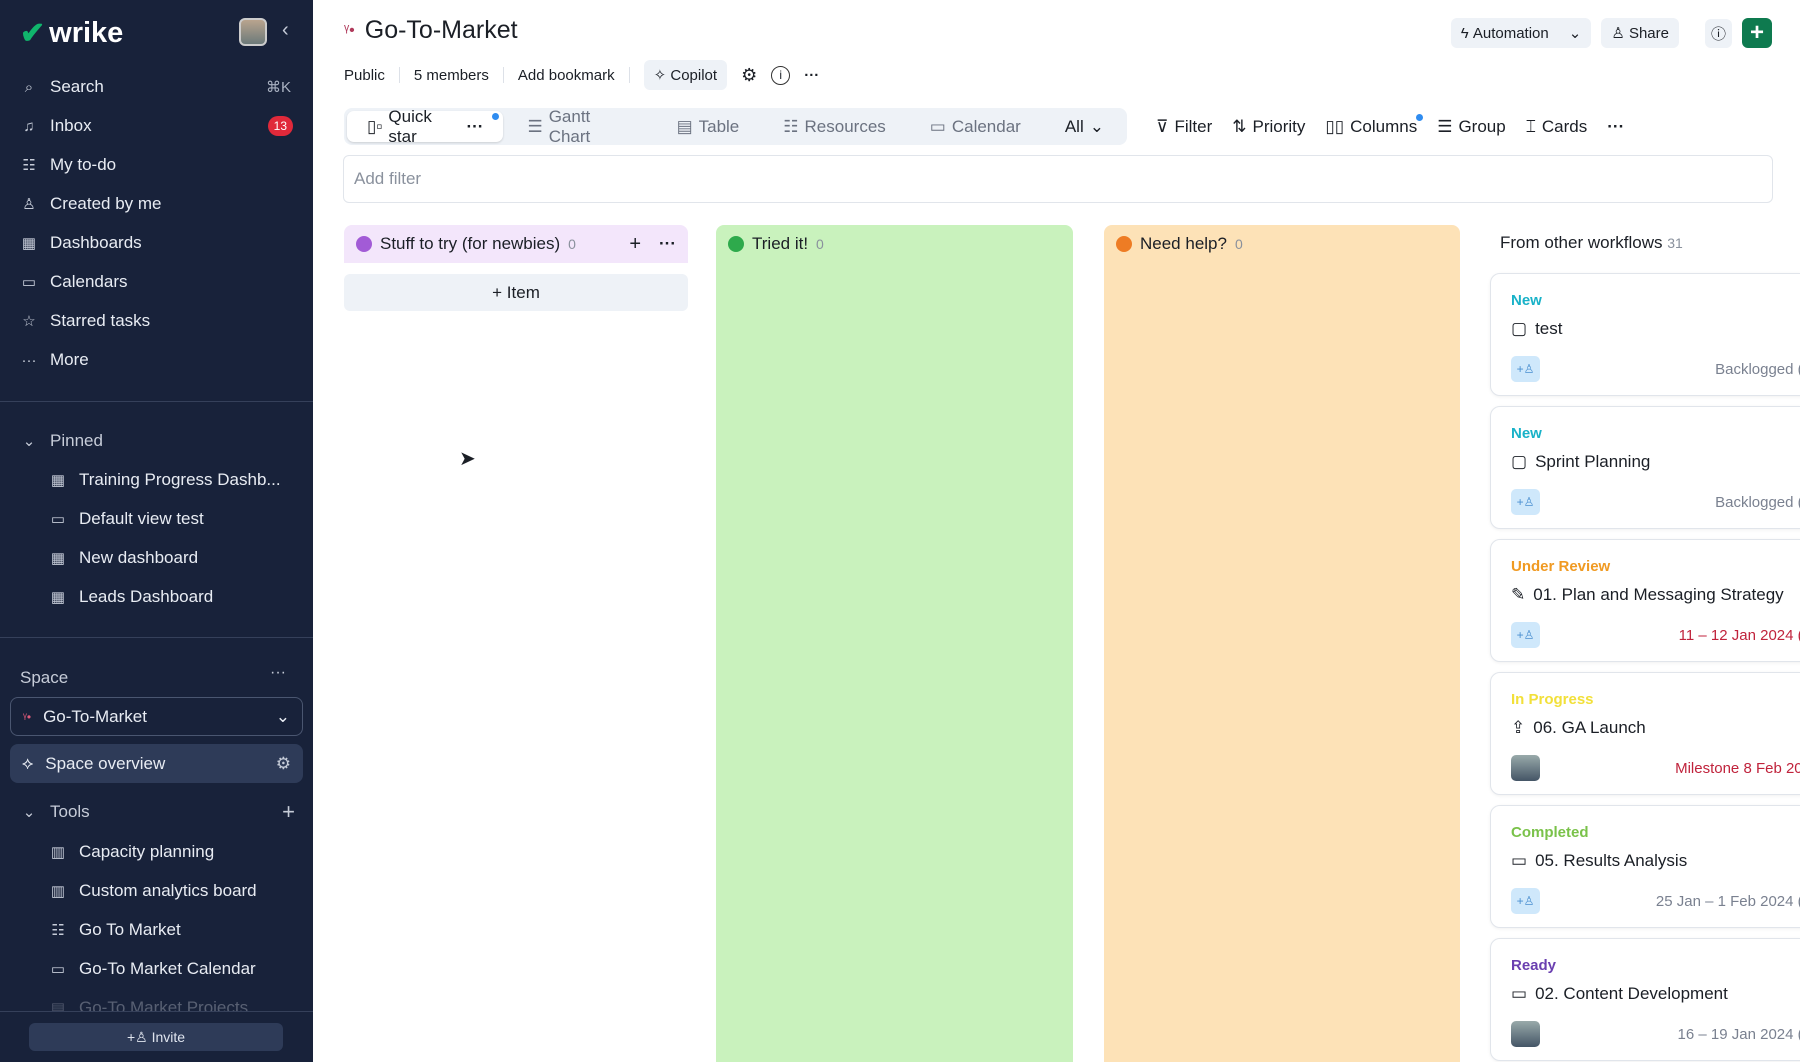 This screenshot has width=1800, height=1062. I want to click on chevron-down-icon: ⌄, so click(1096, 126).